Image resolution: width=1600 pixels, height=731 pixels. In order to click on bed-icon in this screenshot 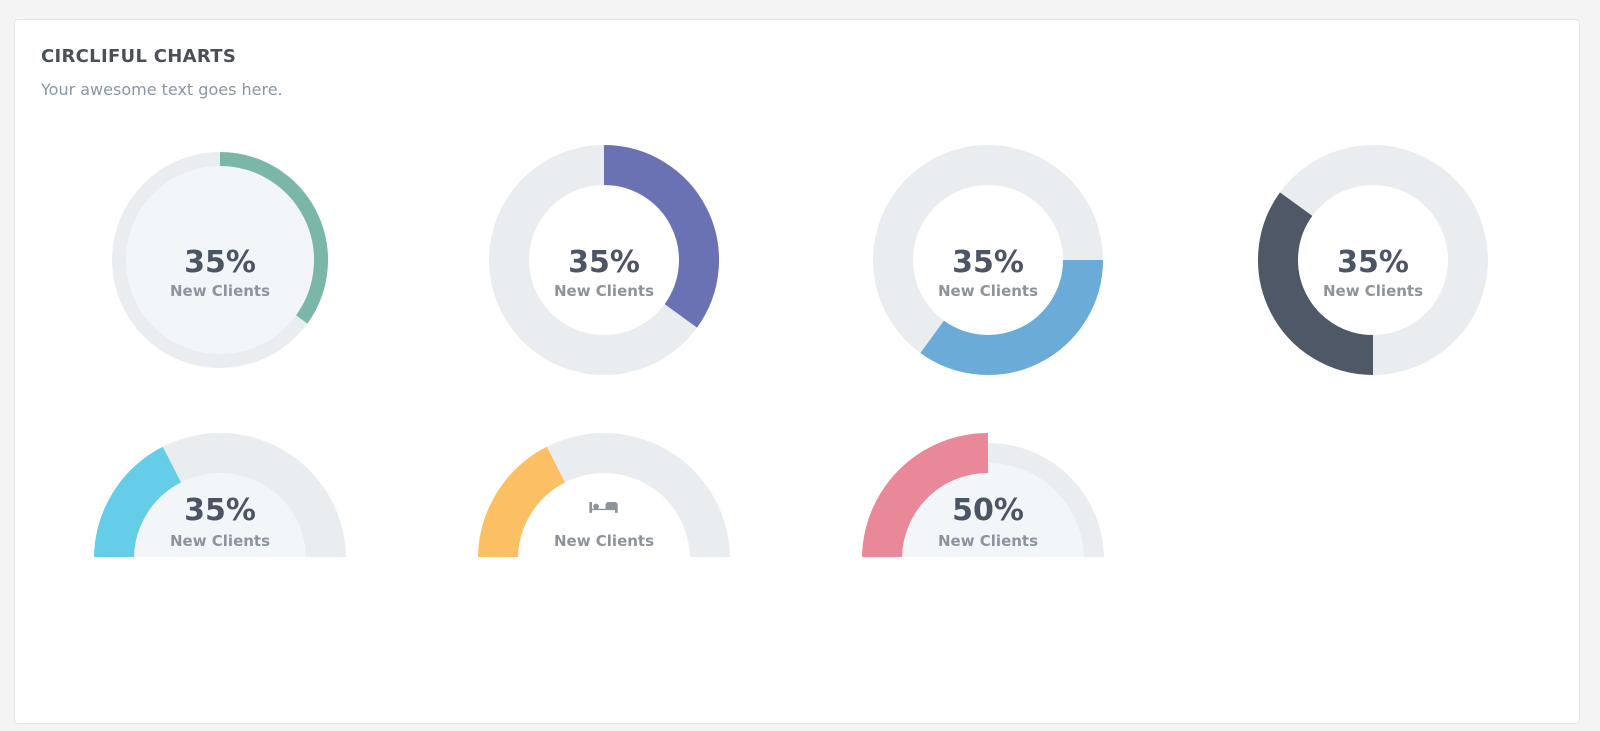, I will do `click(603, 507)`.